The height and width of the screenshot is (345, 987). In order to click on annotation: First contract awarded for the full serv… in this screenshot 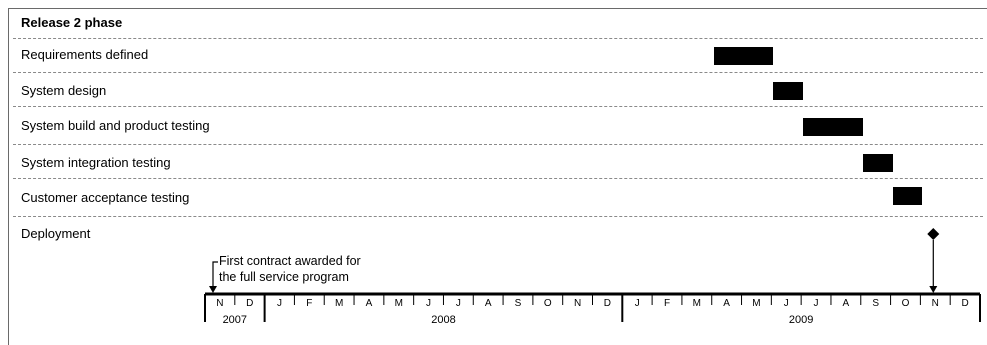, I will do `click(290, 269)`.